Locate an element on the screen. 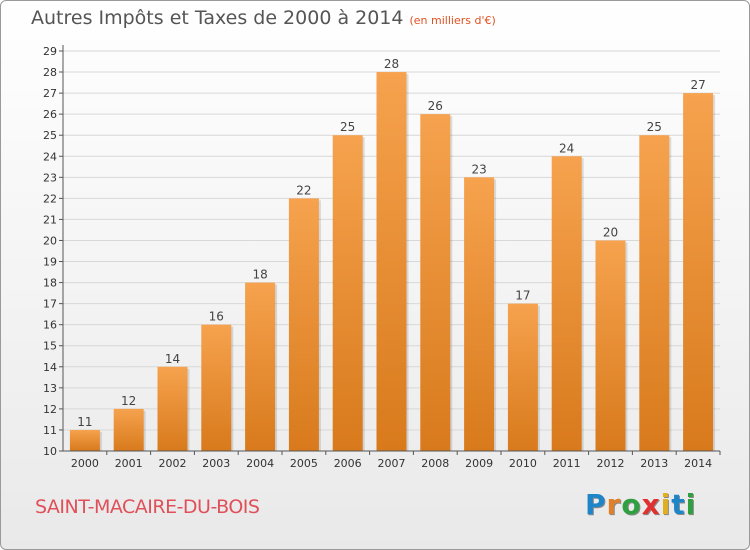 This screenshot has height=550, width=750. logo-letter: x is located at coordinates (651, 504).